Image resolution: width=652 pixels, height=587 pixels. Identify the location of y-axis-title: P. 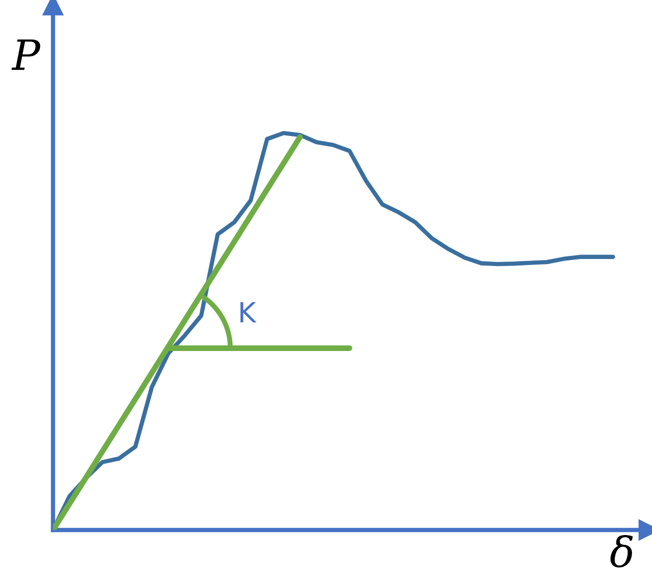
(26, 54).